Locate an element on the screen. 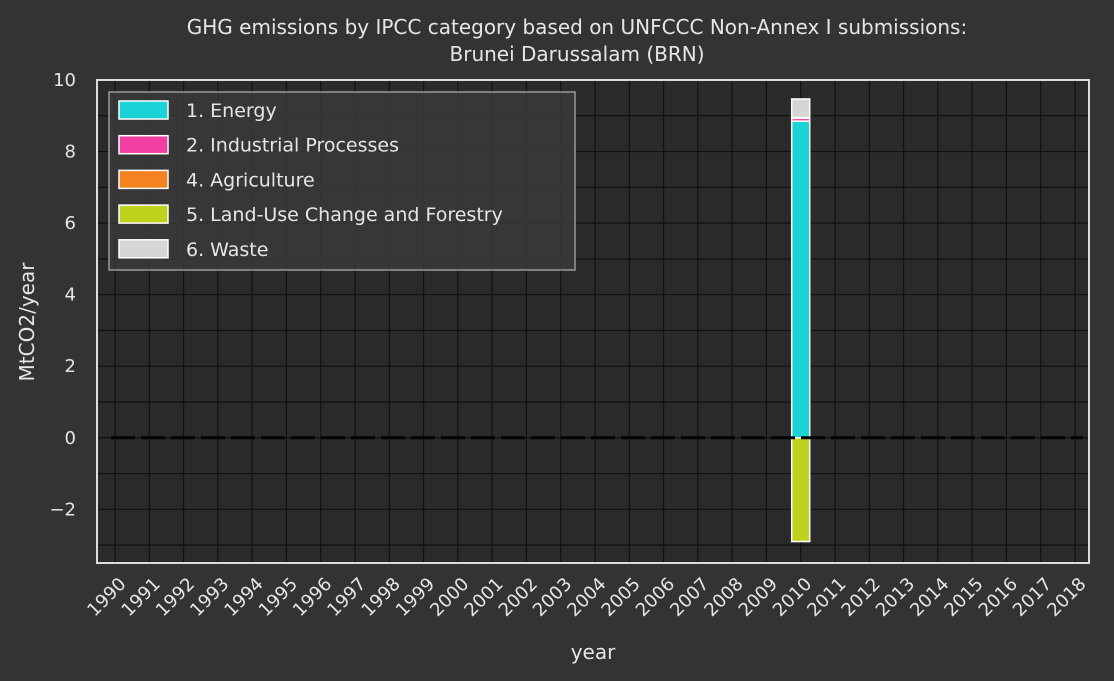 The height and width of the screenshot is (681, 1114). legend-label: 4. Agriculture is located at coordinates (250, 180).